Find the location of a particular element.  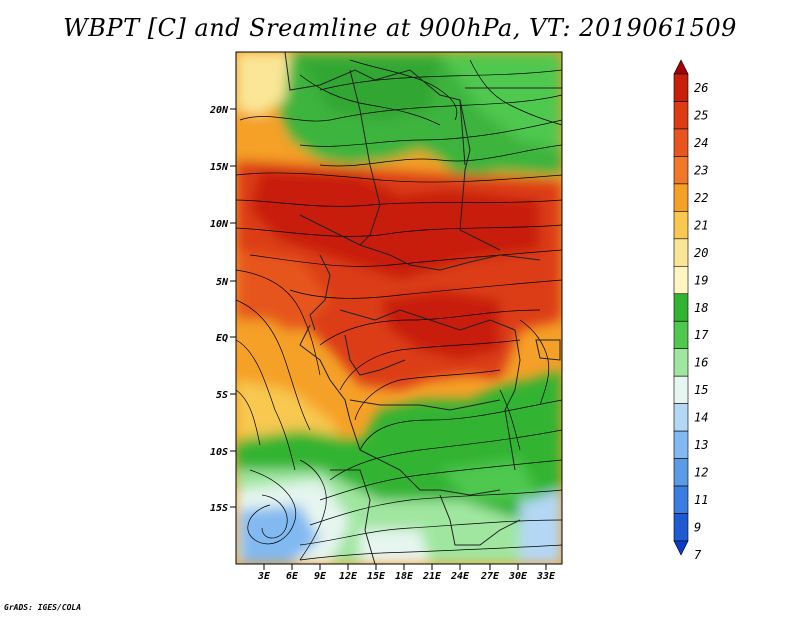

colorbar-label: 25 is located at coordinates (701, 115).